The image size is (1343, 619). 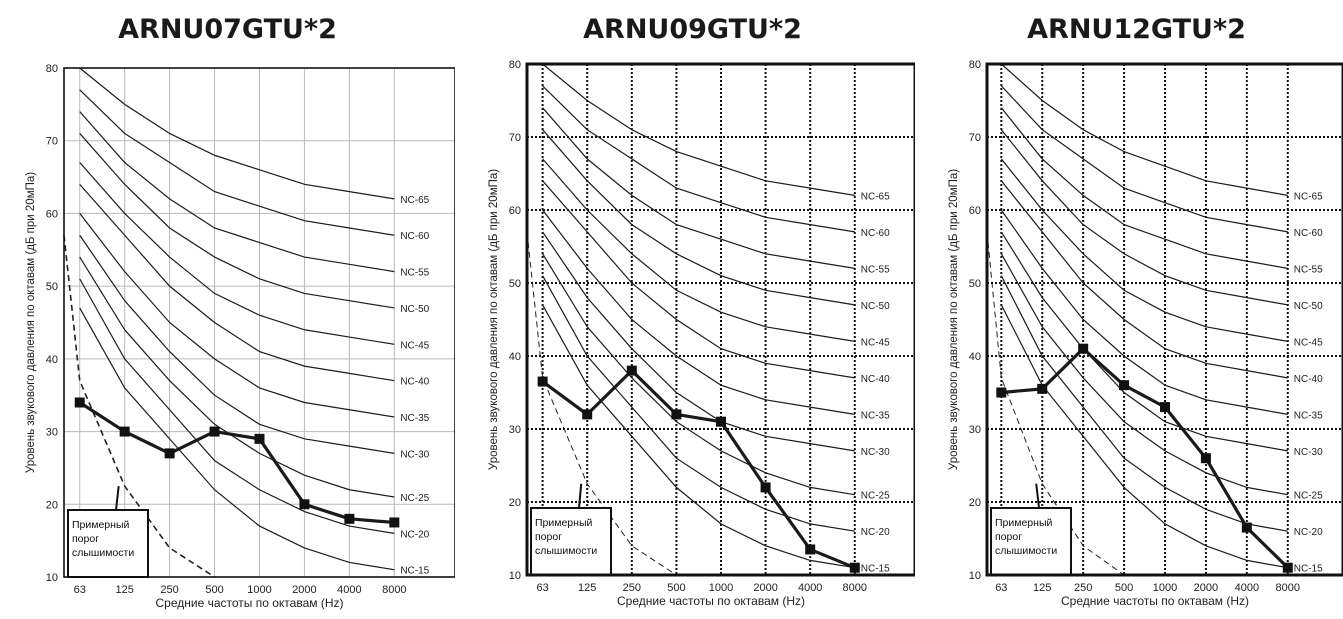 I want to click on nc-curve-label: NC-55, so click(x=414, y=273).